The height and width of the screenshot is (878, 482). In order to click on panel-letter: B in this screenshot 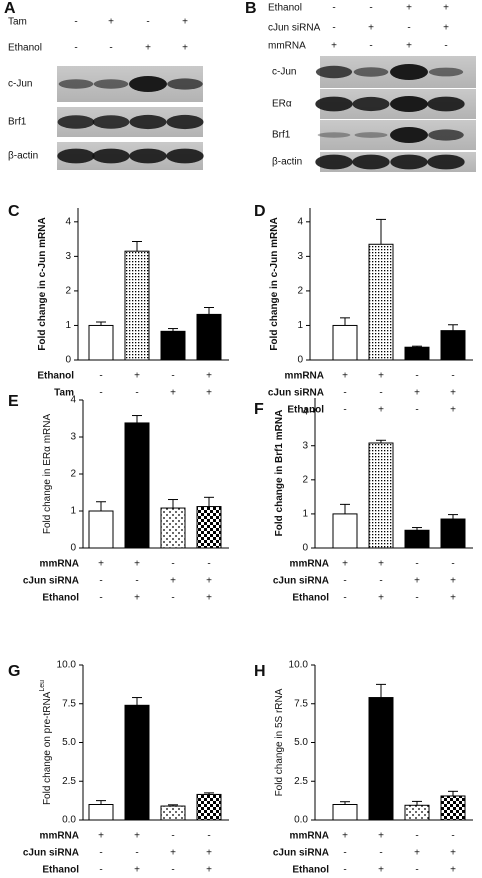, I will do `click(251, 8)`.